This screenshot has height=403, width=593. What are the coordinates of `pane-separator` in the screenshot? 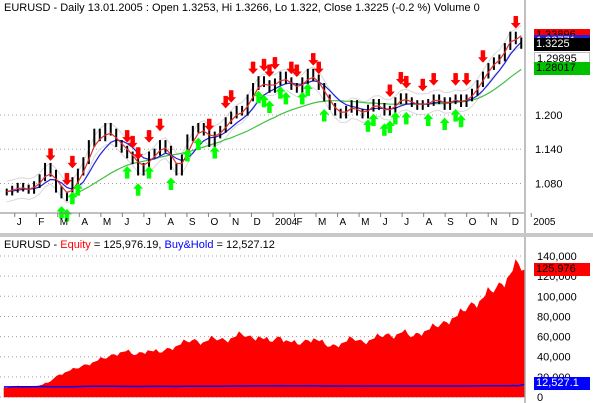 It's located at (296, 235).